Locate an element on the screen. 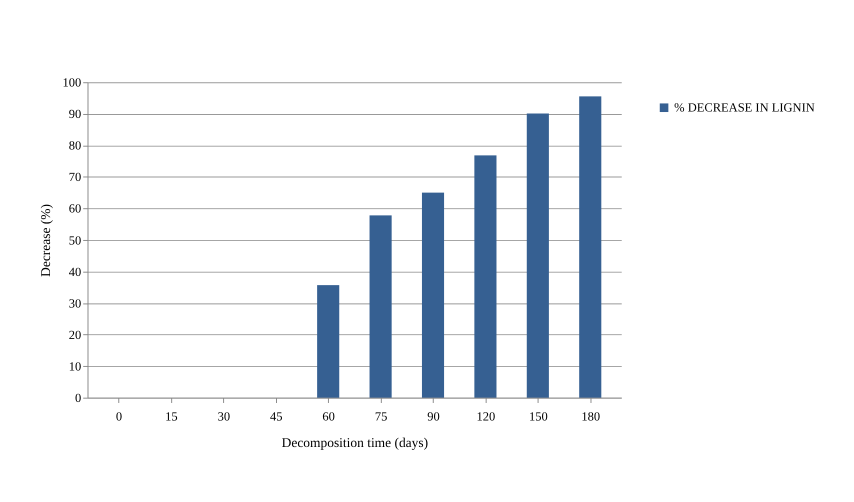  legend-label: % DECREASE IN LIGNIN is located at coordinates (744, 107).